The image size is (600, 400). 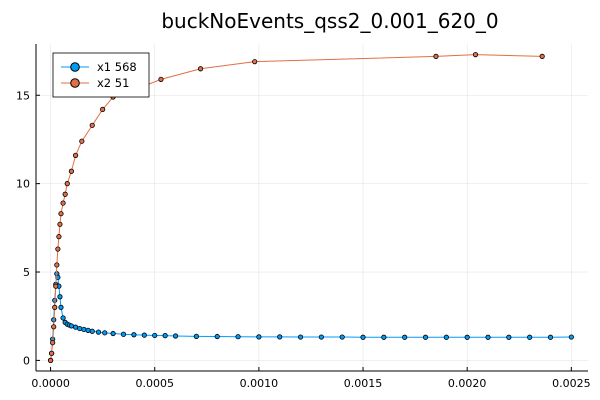 What do you see at coordinates (467, 383) in the screenshot?
I see `x-tick-label: 0.0020` at bounding box center [467, 383].